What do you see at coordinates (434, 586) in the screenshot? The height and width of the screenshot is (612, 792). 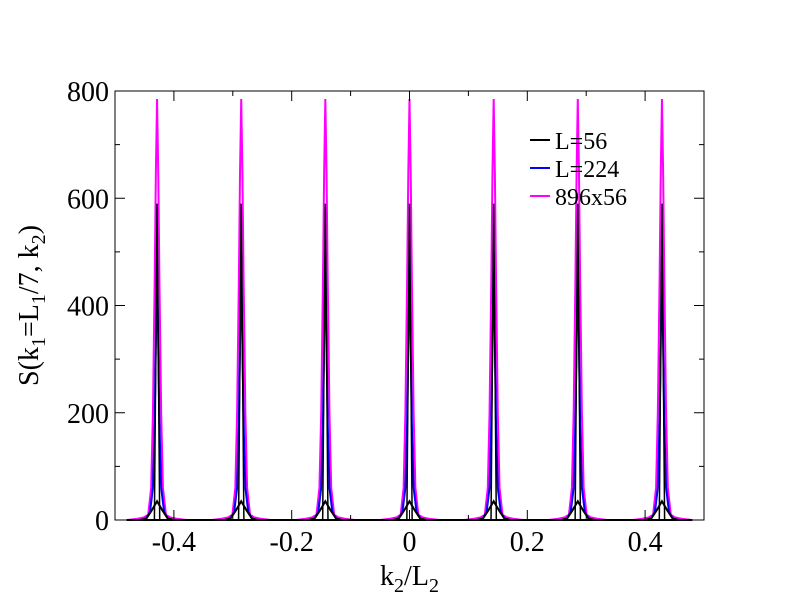 I see `x-label-sub2: 2` at bounding box center [434, 586].